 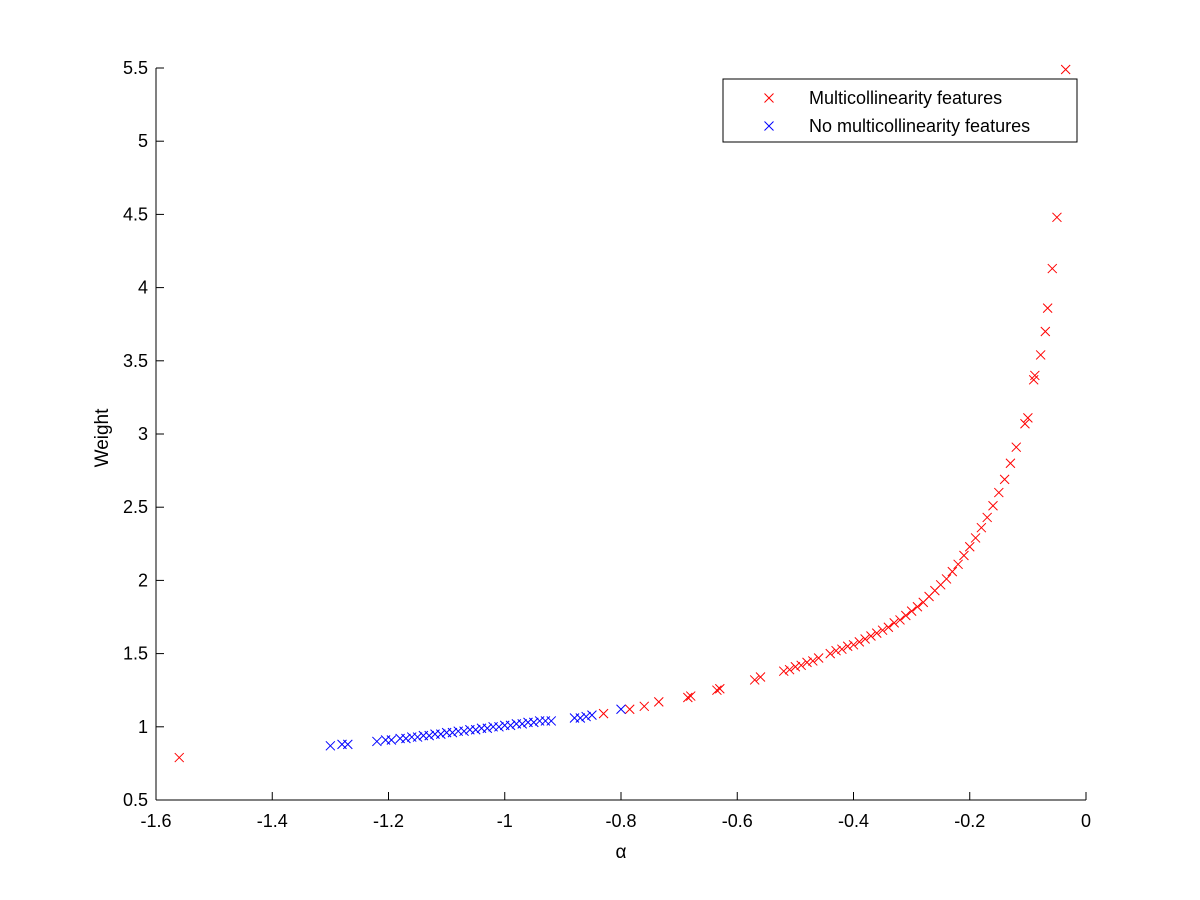 I want to click on x-tick-label: -1.6, so click(x=155, y=821).